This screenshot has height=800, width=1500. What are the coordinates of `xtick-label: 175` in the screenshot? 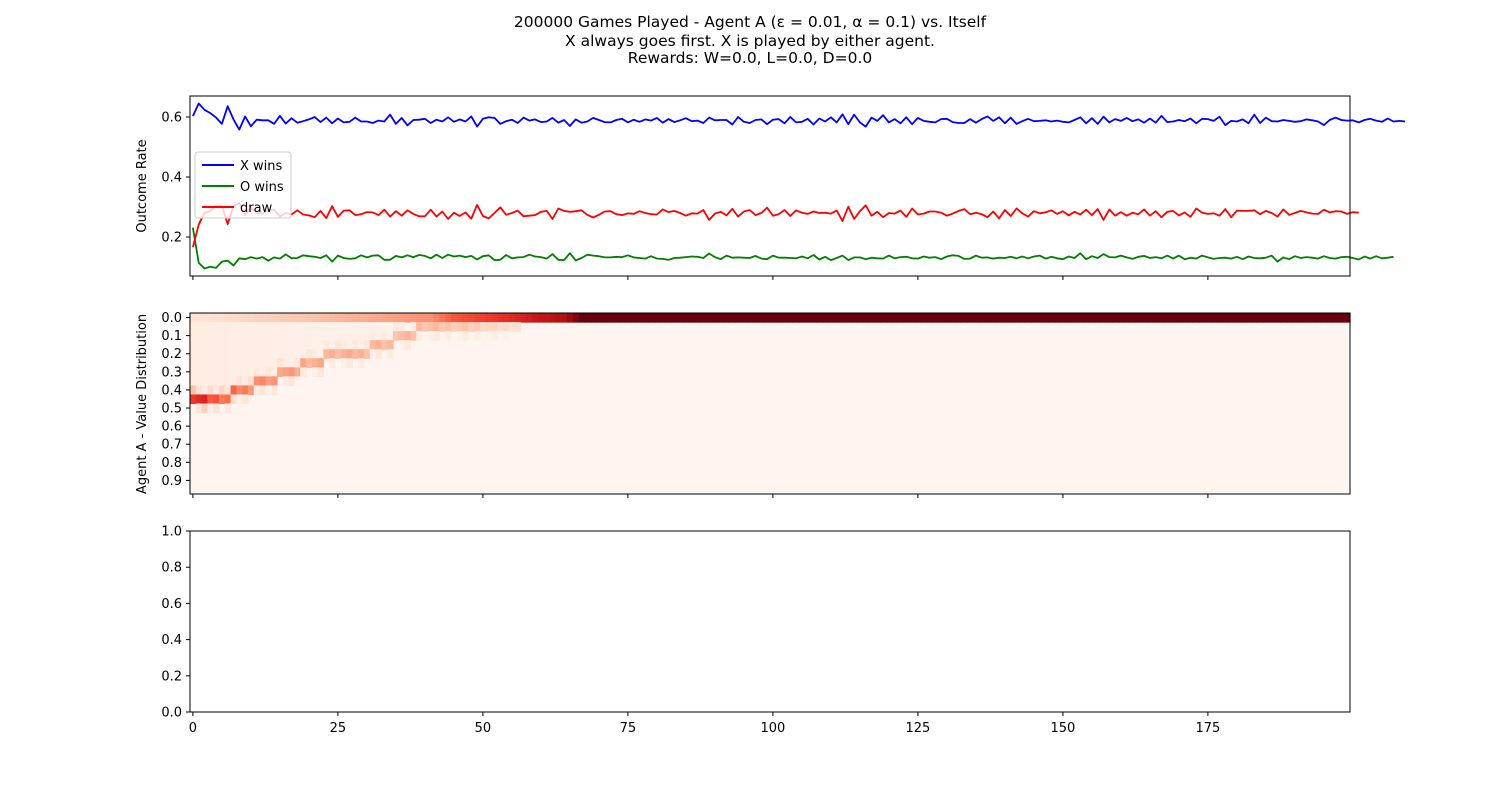 It's located at (1207, 728).